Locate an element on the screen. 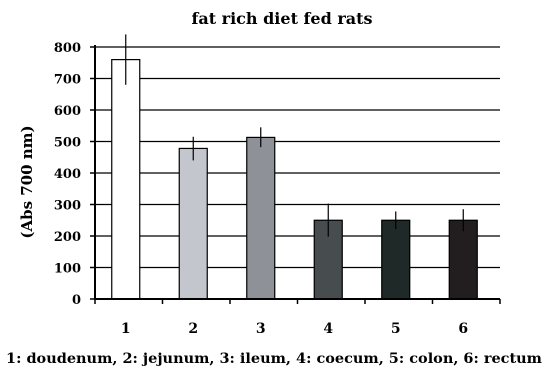 The height and width of the screenshot is (374, 548). y-tick-label: 800 is located at coordinates (67, 48).